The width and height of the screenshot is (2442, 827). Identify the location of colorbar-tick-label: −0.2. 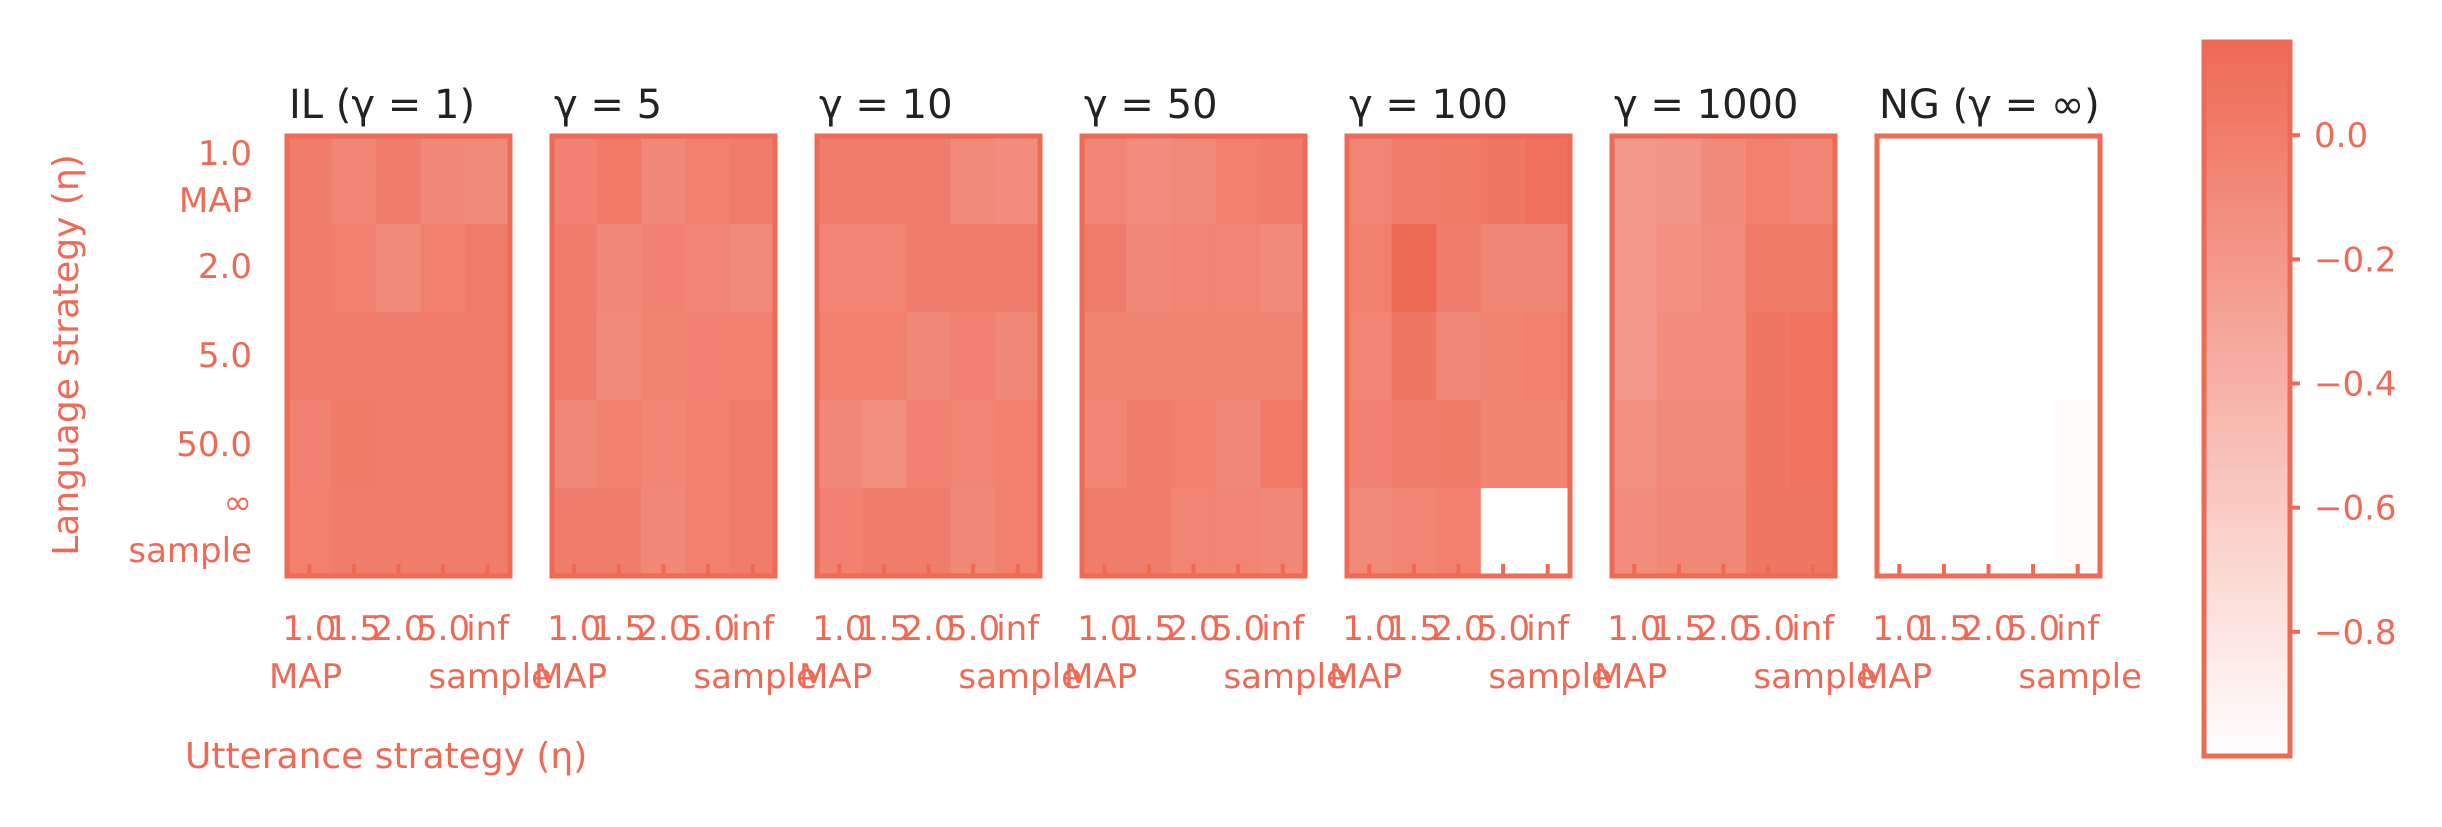
(2355, 260).